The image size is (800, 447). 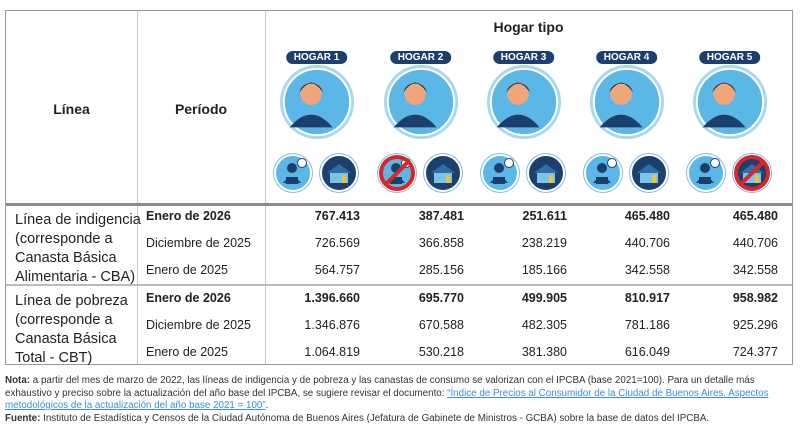 What do you see at coordinates (332, 298) in the screenshot?
I see `value-cell: 1.396.660` at bounding box center [332, 298].